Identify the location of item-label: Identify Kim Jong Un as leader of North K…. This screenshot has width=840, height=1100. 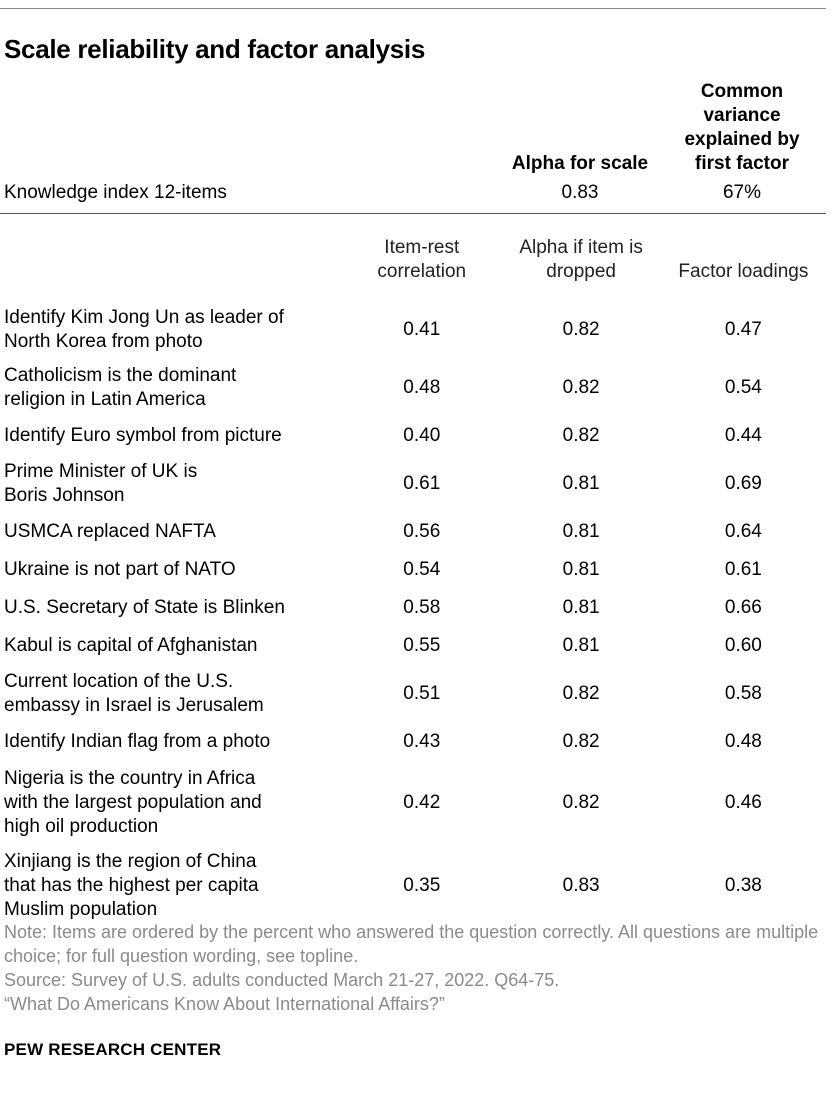
(171, 330).